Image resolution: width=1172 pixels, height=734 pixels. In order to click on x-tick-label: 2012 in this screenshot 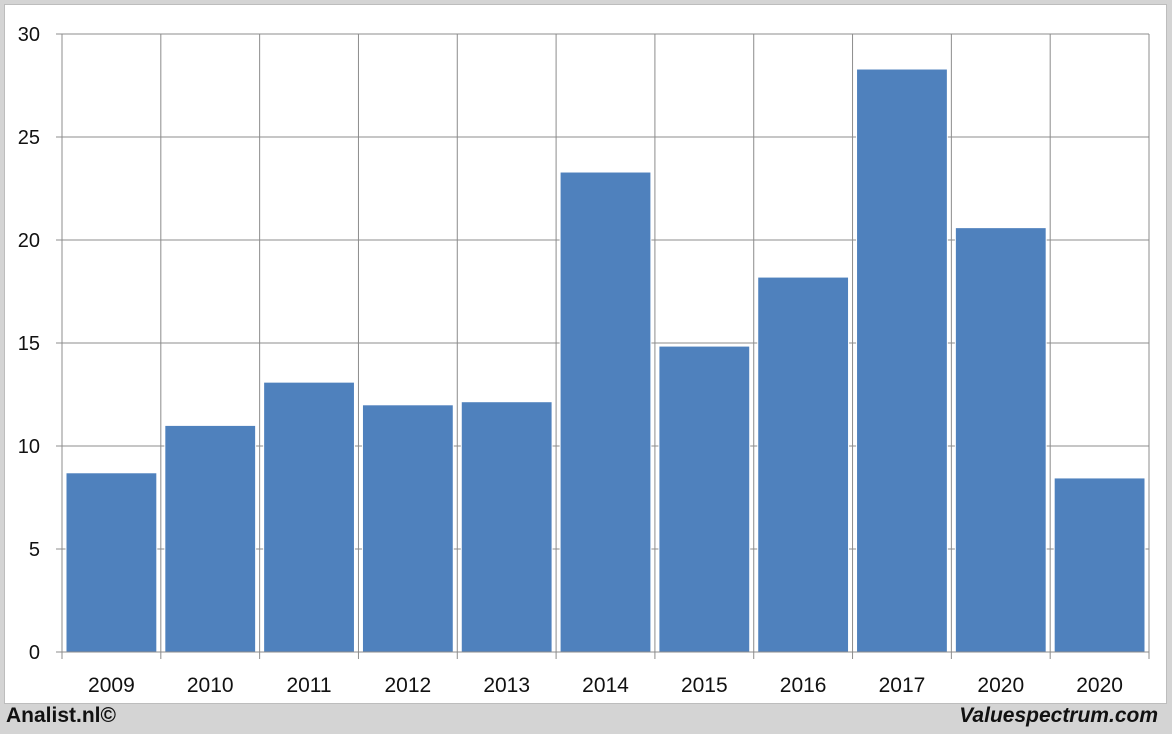, I will do `click(408, 685)`.